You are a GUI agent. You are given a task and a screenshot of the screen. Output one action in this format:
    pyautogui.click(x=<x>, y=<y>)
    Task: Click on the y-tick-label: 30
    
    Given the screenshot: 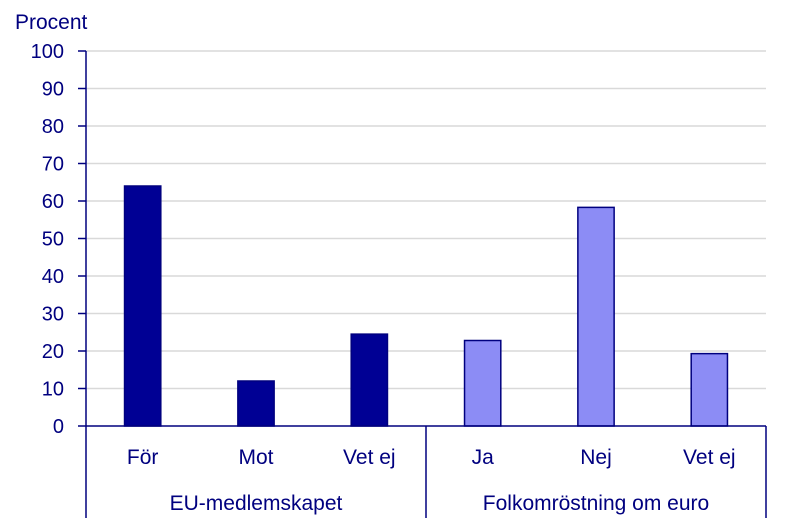 What is the action you would take?
    pyautogui.click(x=53, y=315)
    